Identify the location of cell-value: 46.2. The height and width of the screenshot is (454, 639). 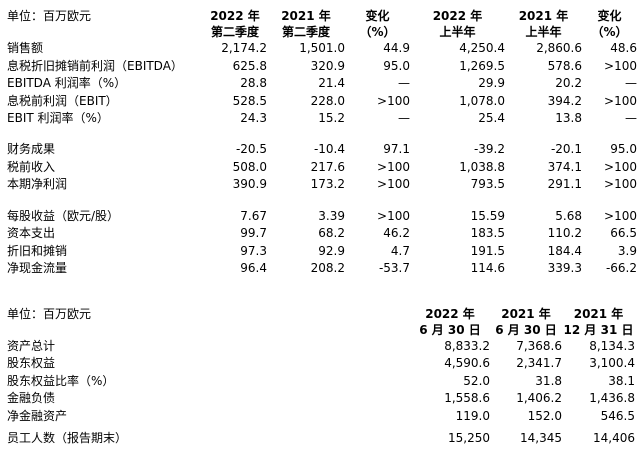
(396, 233).